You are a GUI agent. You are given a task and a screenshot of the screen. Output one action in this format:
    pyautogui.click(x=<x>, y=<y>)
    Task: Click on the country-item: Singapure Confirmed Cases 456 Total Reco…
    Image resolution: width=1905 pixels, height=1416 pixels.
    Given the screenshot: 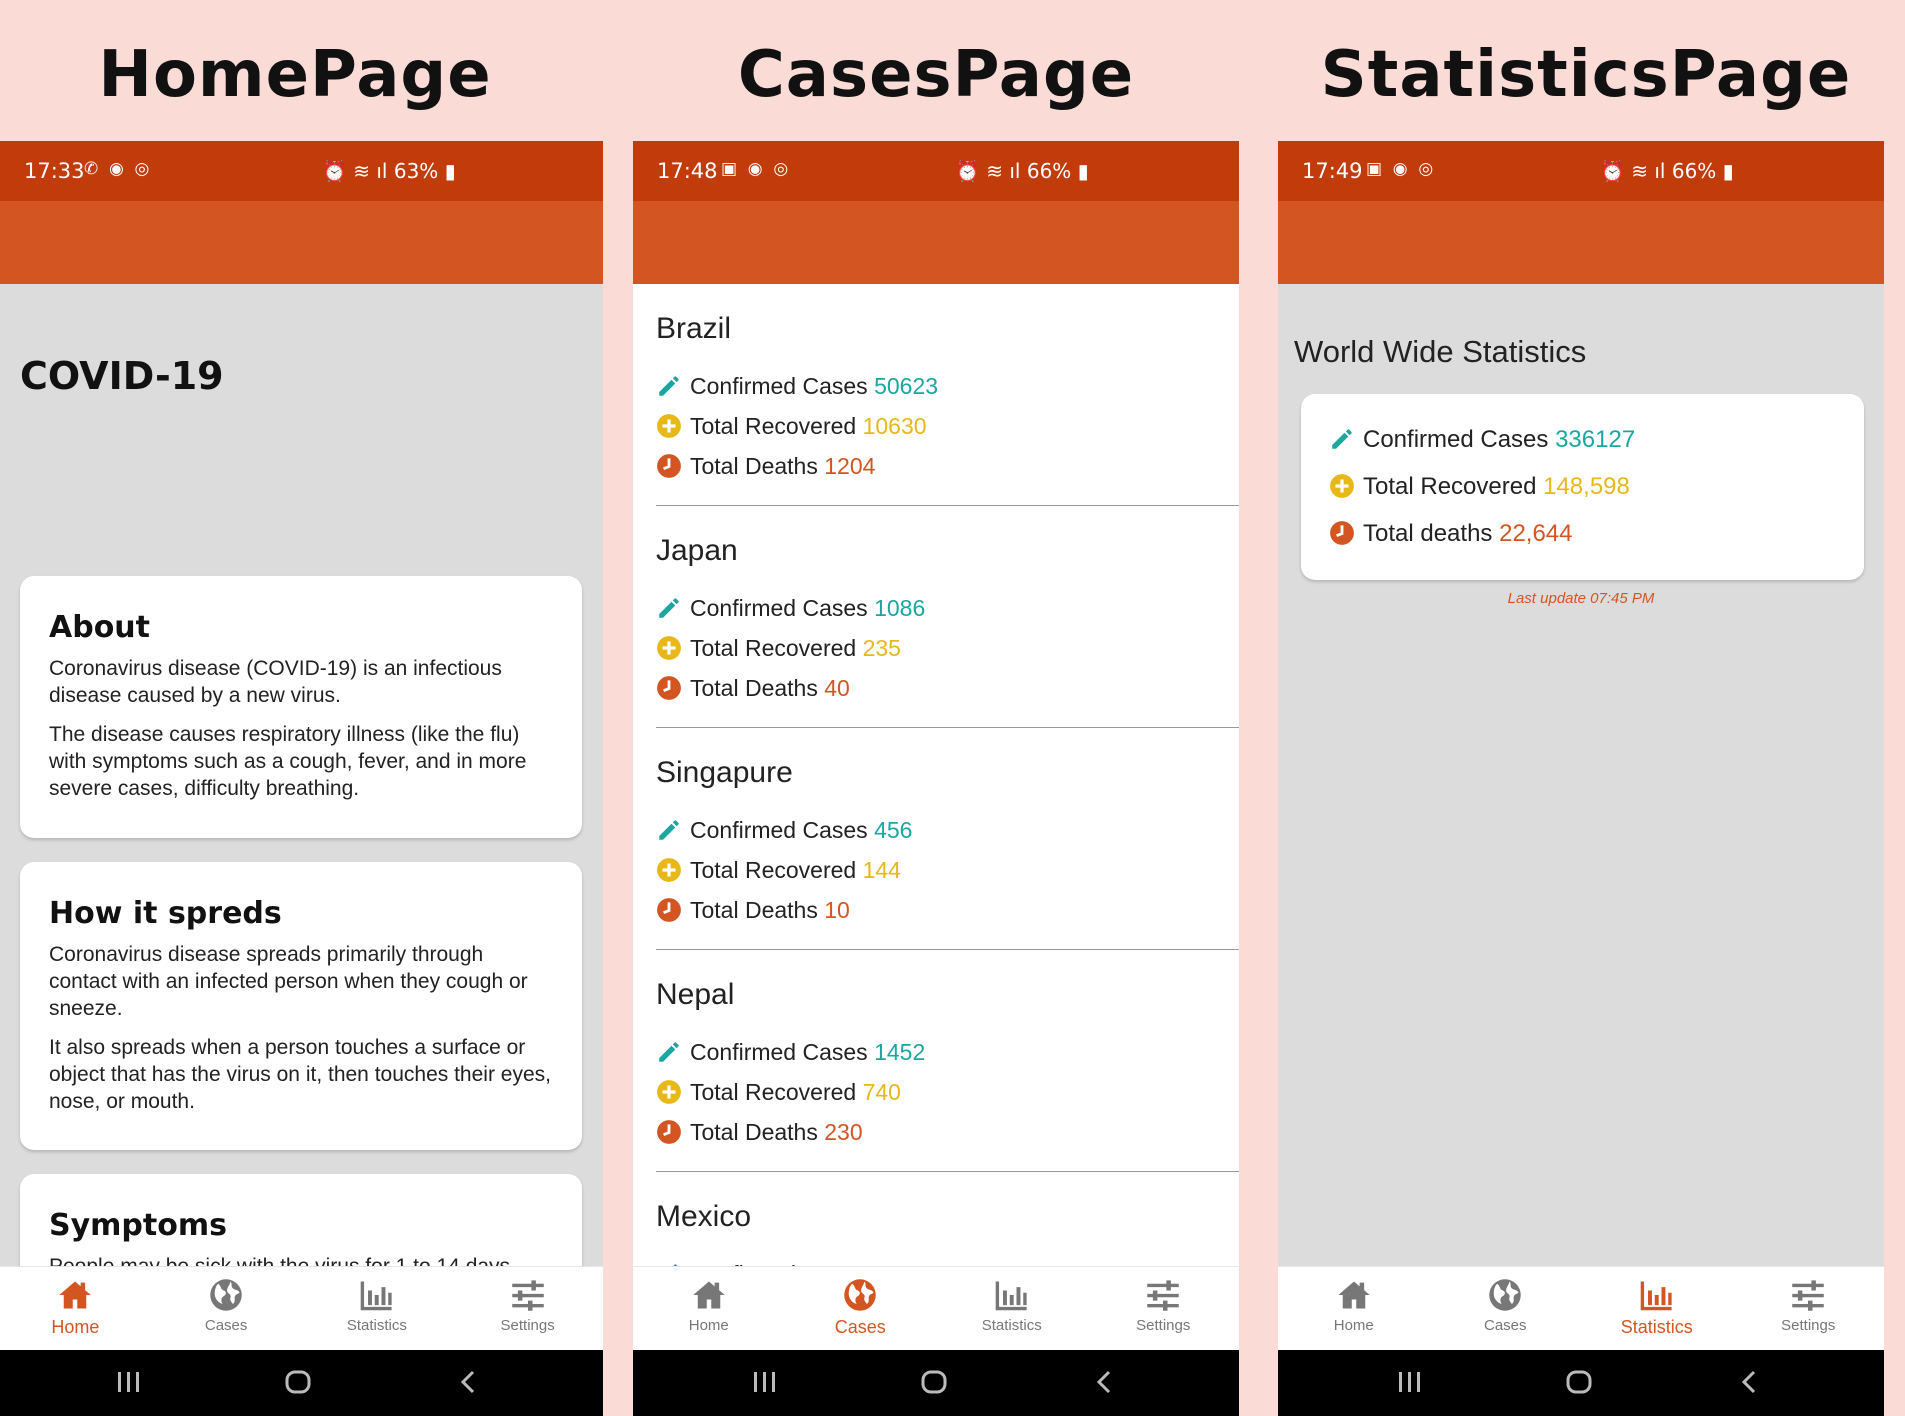 What is the action you would take?
    pyautogui.click(x=947, y=839)
    